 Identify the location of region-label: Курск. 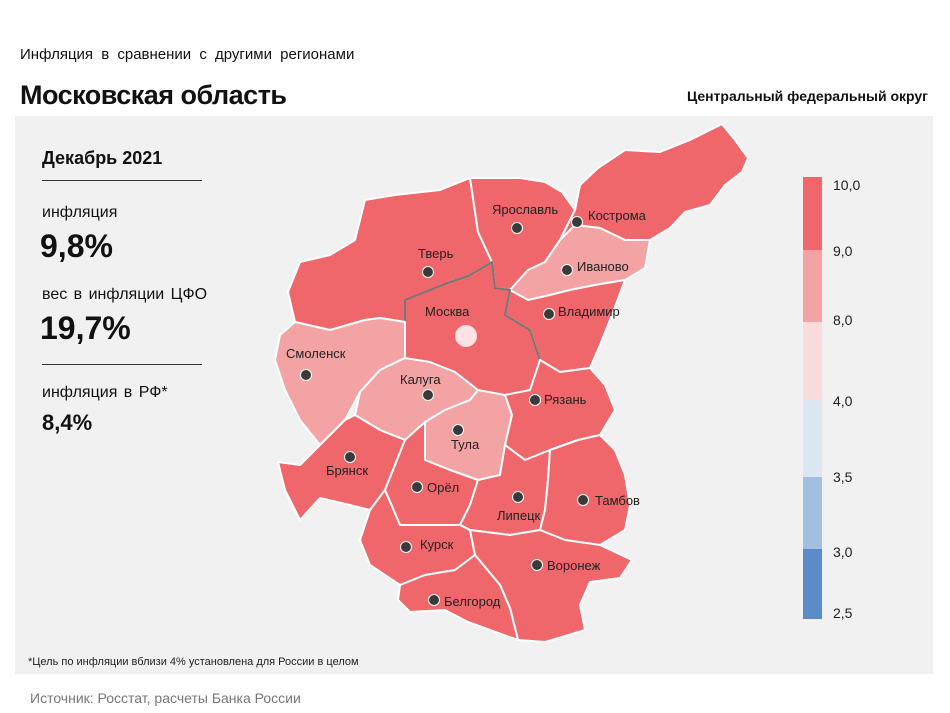
(437, 544).